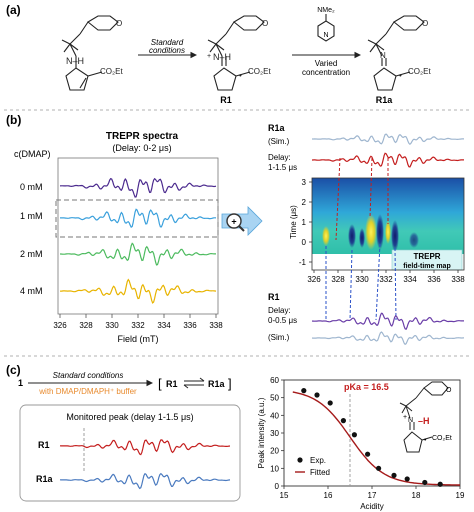  I want to click on map-ytick-label-1: 2, so click(304, 202).